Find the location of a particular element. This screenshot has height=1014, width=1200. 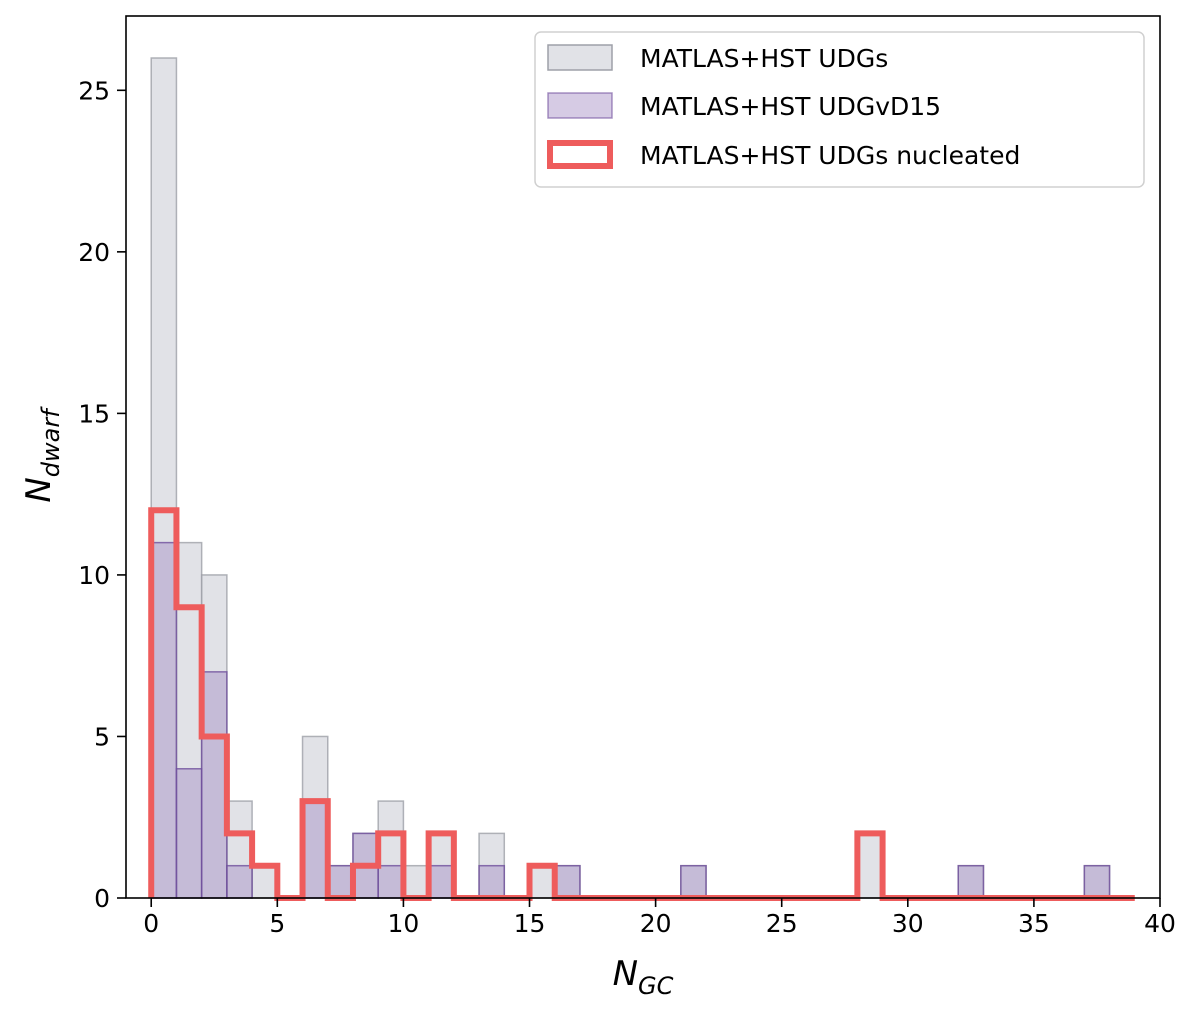

x-tick-label-30: 30 is located at coordinates (908, 923).